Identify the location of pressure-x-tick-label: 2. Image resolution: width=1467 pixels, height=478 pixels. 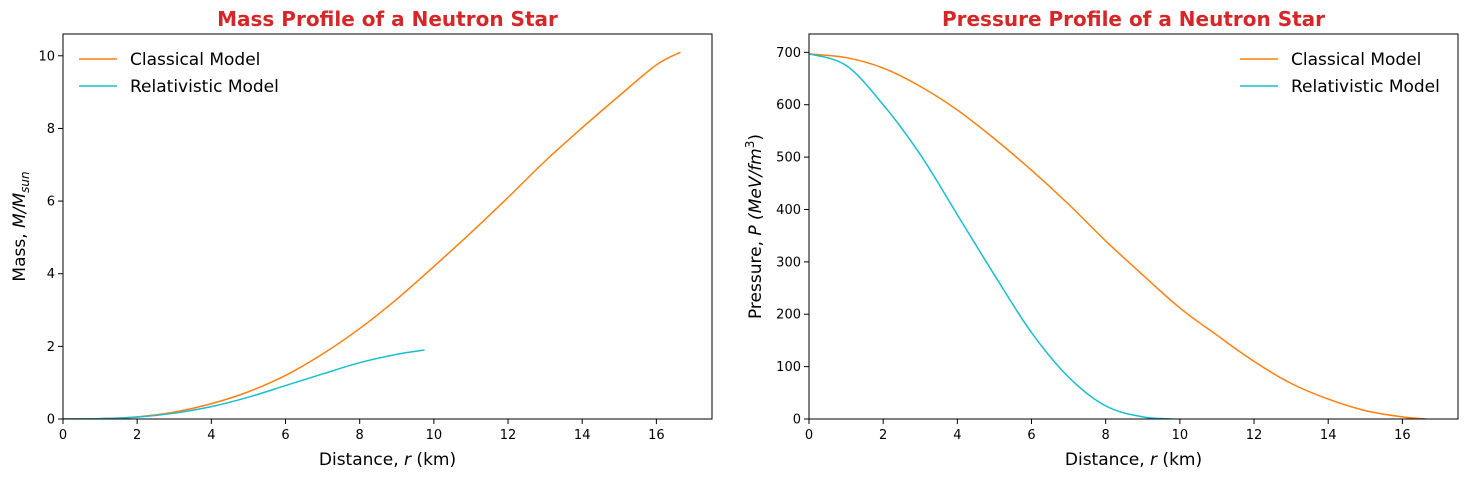
(883, 435).